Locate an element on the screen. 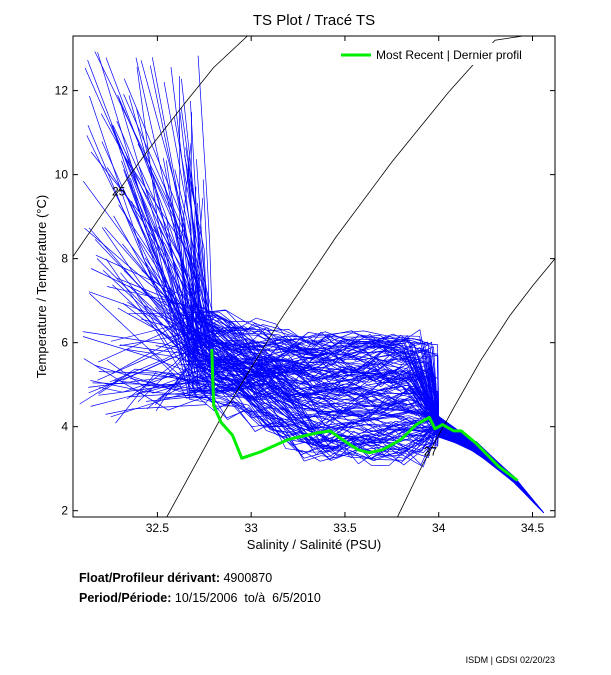  contour-label: 25 is located at coordinates (119, 192).